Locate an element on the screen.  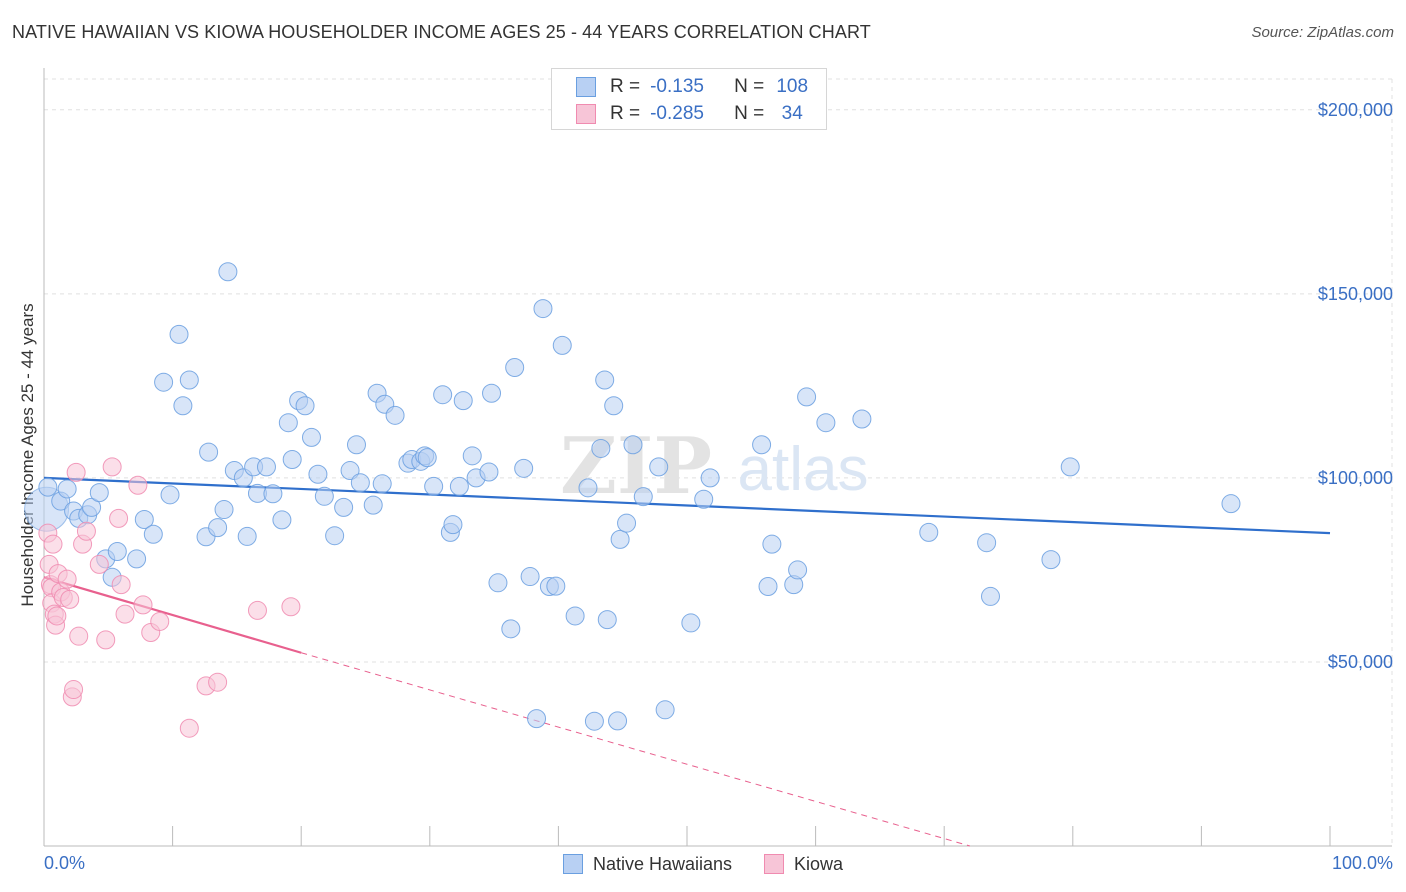
legend-swatch-kiowa is located at coordinates (586, 114).